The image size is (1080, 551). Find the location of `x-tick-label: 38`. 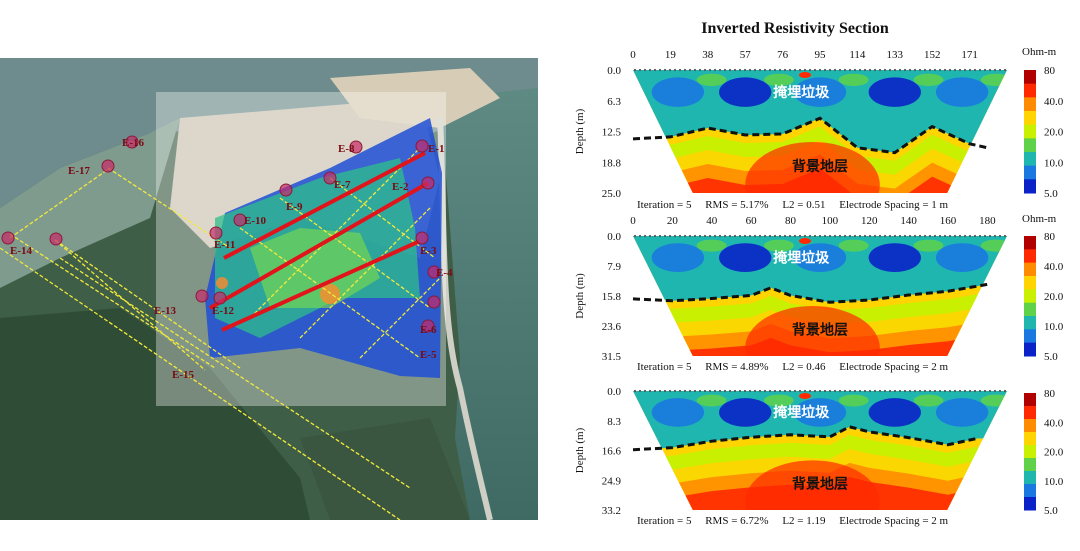

x-tick-label: 38 is located at coordinates (708, 55).